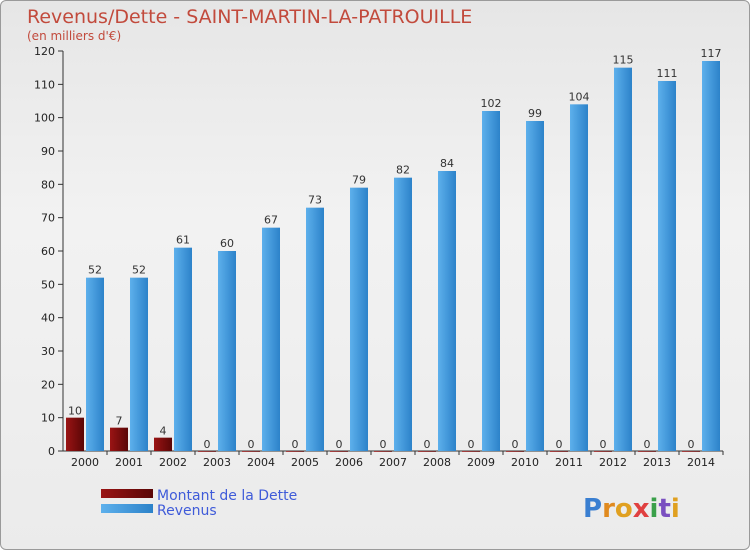  I want to click on x-tick-label: 2001, so click(129, 462).